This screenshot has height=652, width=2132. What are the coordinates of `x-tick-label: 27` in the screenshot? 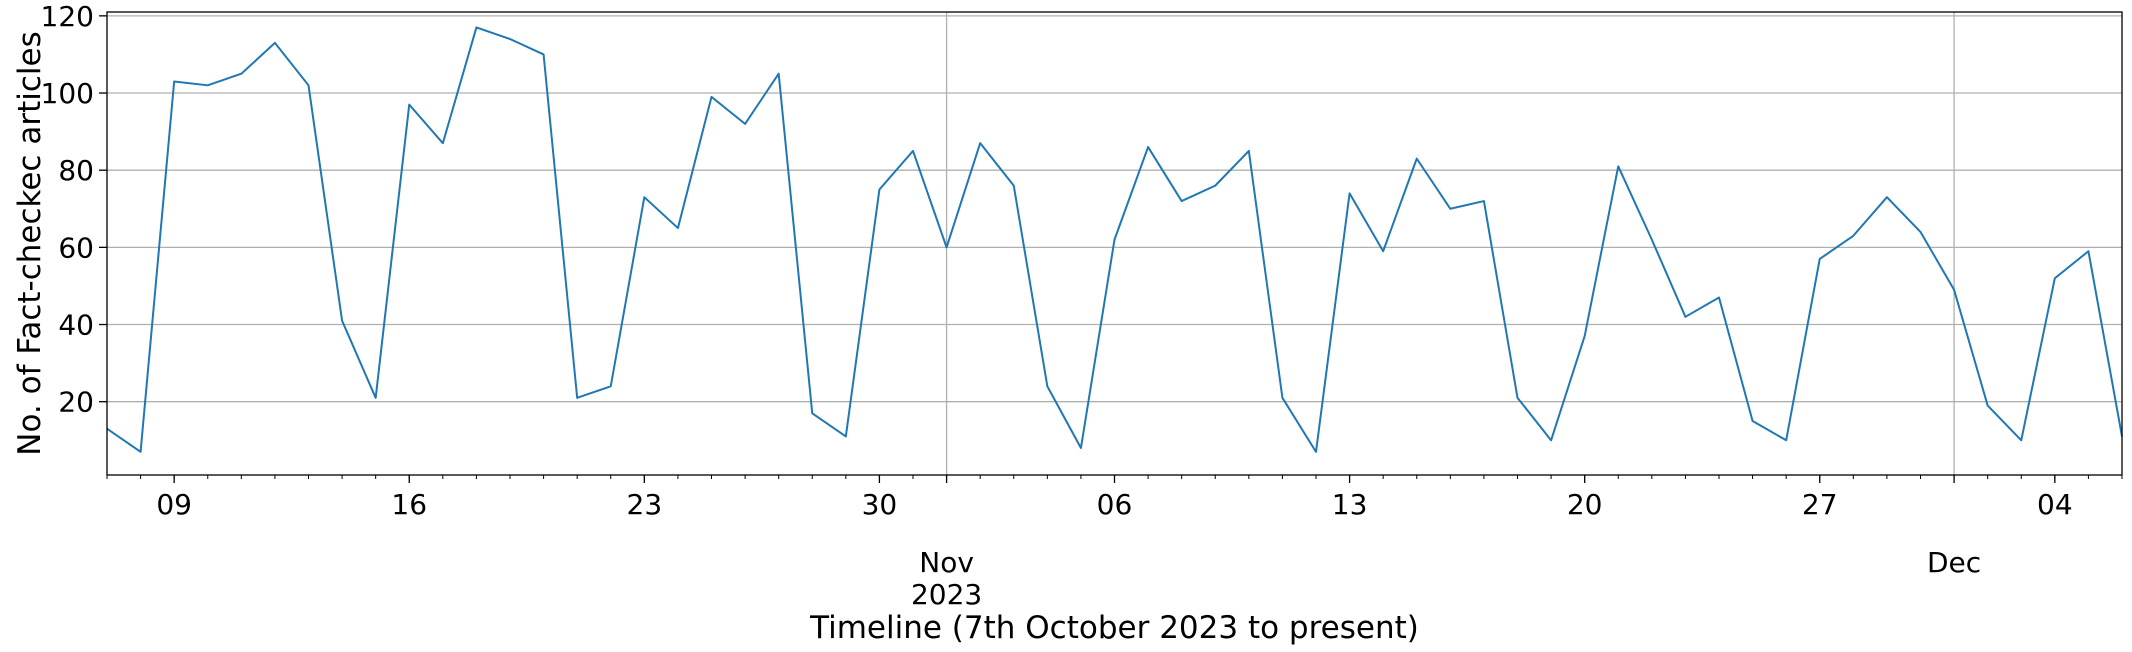 It's located at (1820, 504).